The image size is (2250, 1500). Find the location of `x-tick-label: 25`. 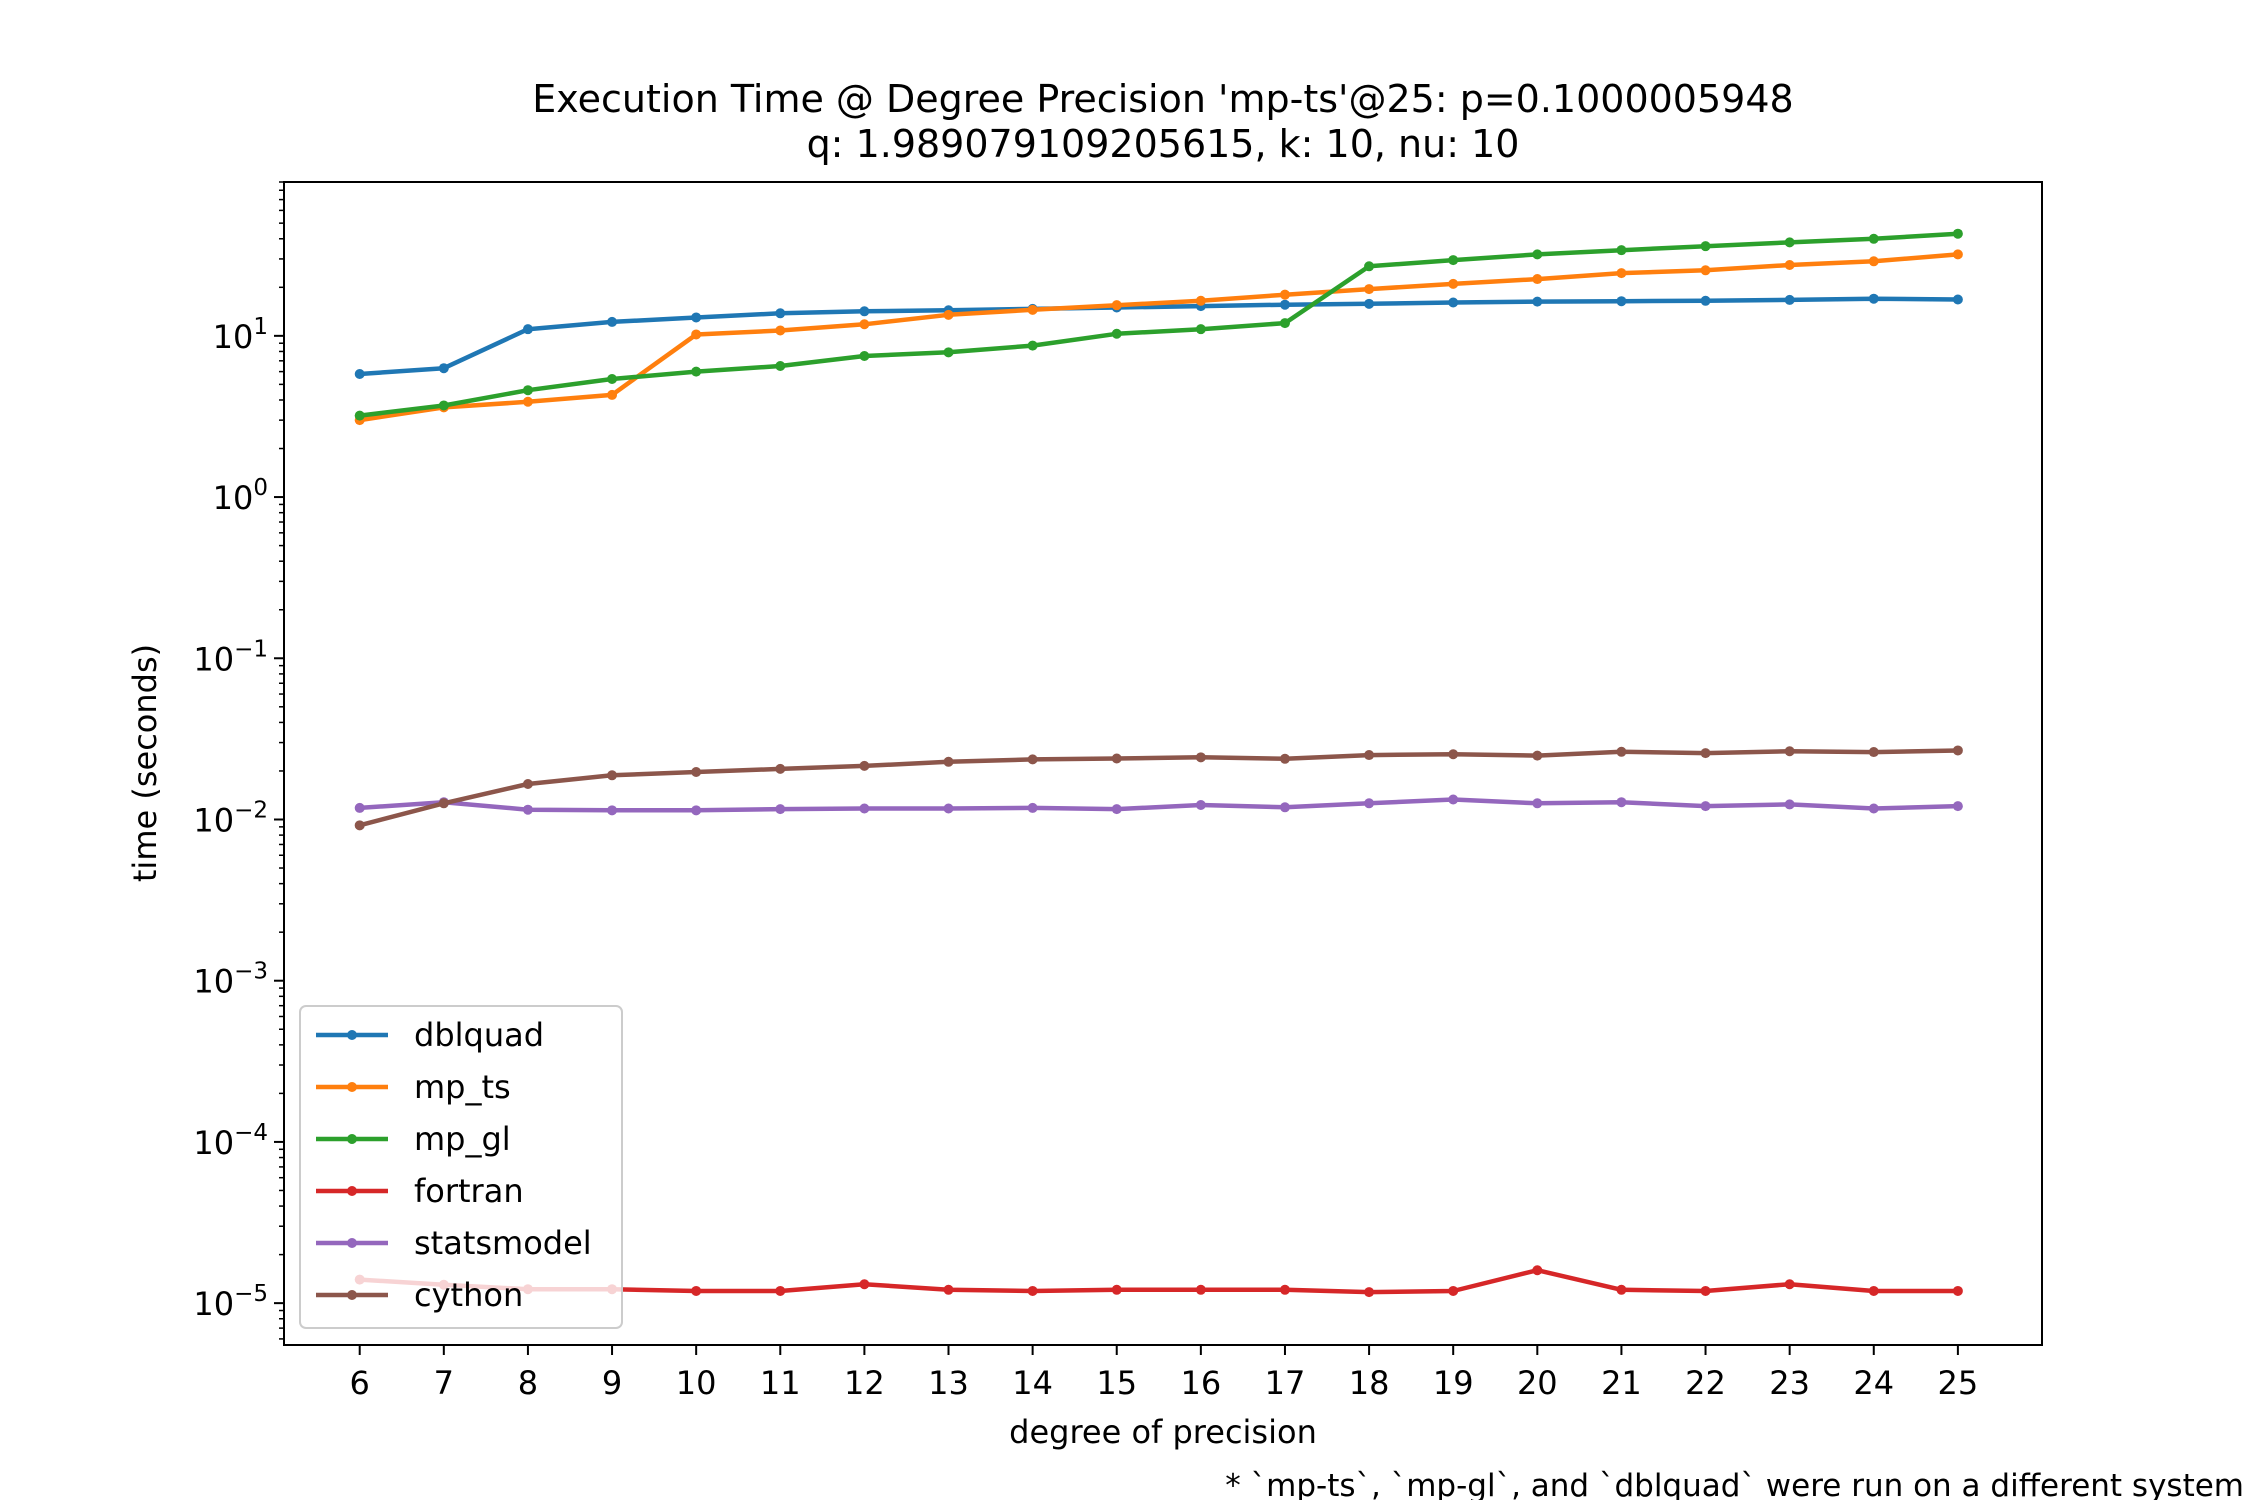

x-tick-label: 25 is located at coordinates (1958, 1383).